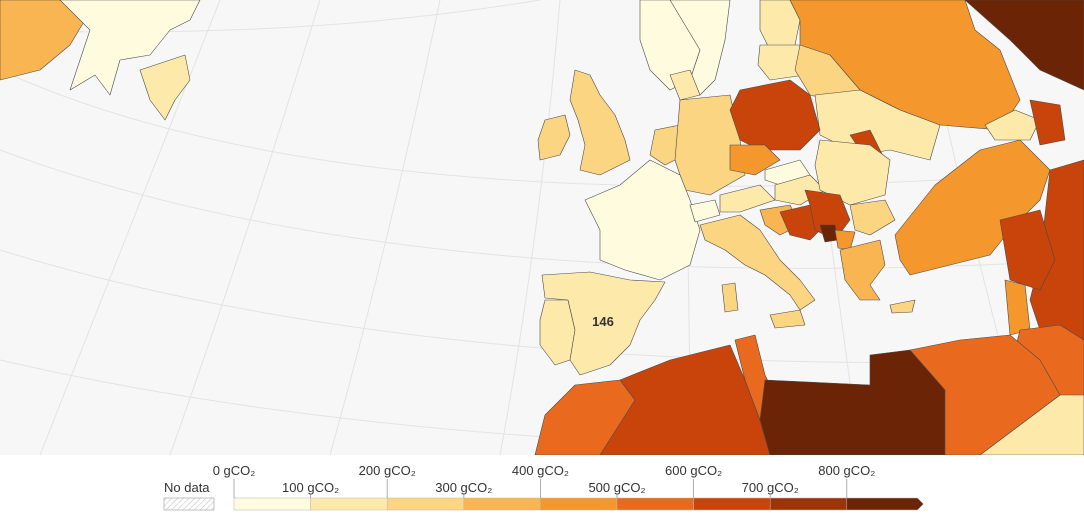  What do you see at coordinates (985, 394) in the screenshot?
I see `country-egypt` at bounding box center [985, 394].